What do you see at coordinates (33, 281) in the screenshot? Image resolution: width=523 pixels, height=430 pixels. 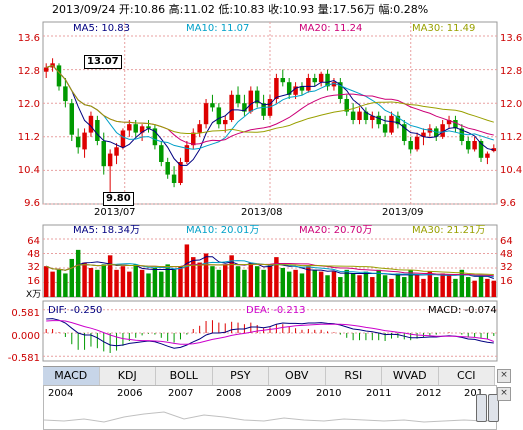 I see `vol-ytick-left: 16` at bounding box center [33, 281].